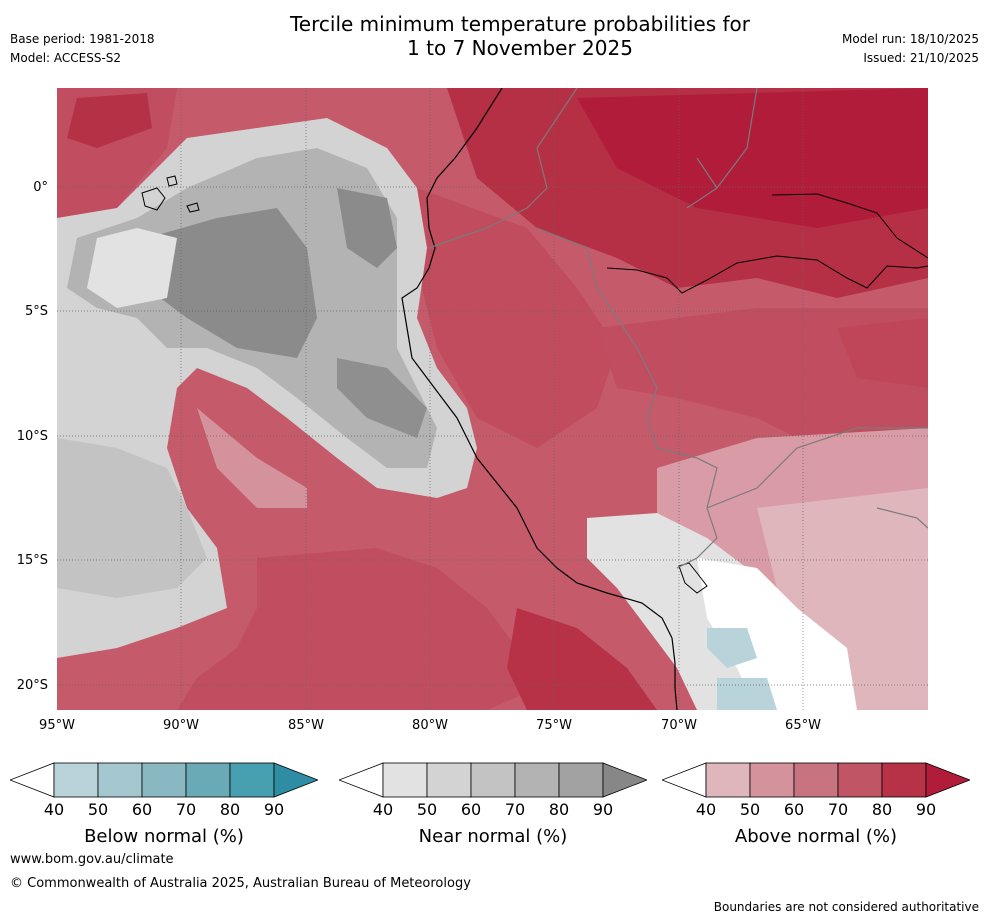 The width and height of the screenshot is (988, 919). What do you see at coordinates (57, 725) in the screenshot?
I see `lon-label-95w: 95°W` at bounding box center [57, 725].